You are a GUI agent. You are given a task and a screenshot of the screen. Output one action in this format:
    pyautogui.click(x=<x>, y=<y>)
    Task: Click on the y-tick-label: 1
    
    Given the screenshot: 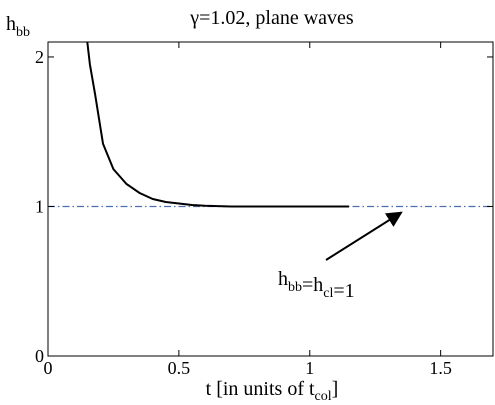 What is the action you would take?
    pyautogui.click(x=39, y=206)
    